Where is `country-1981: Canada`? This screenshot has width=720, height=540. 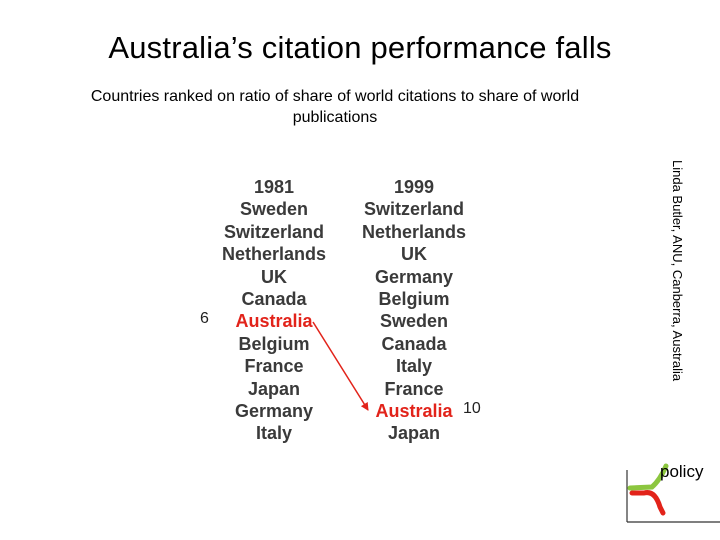 country-1981: Canada is located at coordinates (274, 299).